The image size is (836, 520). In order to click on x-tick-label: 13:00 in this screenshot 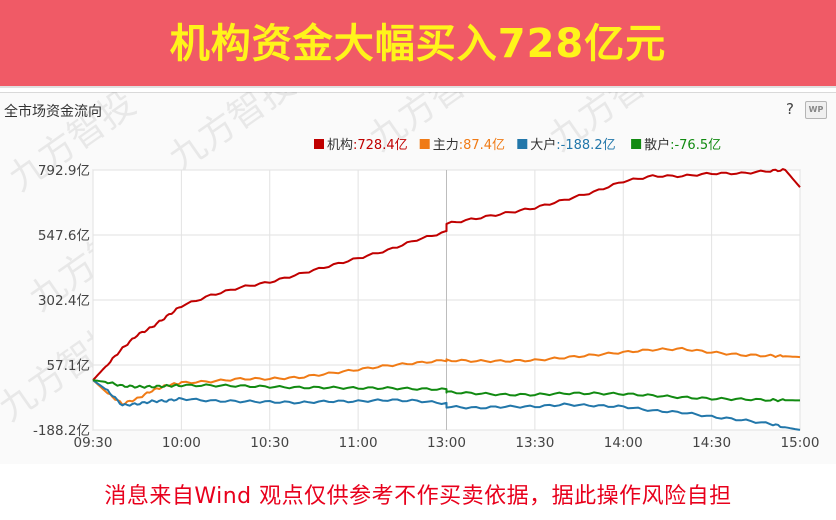, I will do `click(446, 443)`.